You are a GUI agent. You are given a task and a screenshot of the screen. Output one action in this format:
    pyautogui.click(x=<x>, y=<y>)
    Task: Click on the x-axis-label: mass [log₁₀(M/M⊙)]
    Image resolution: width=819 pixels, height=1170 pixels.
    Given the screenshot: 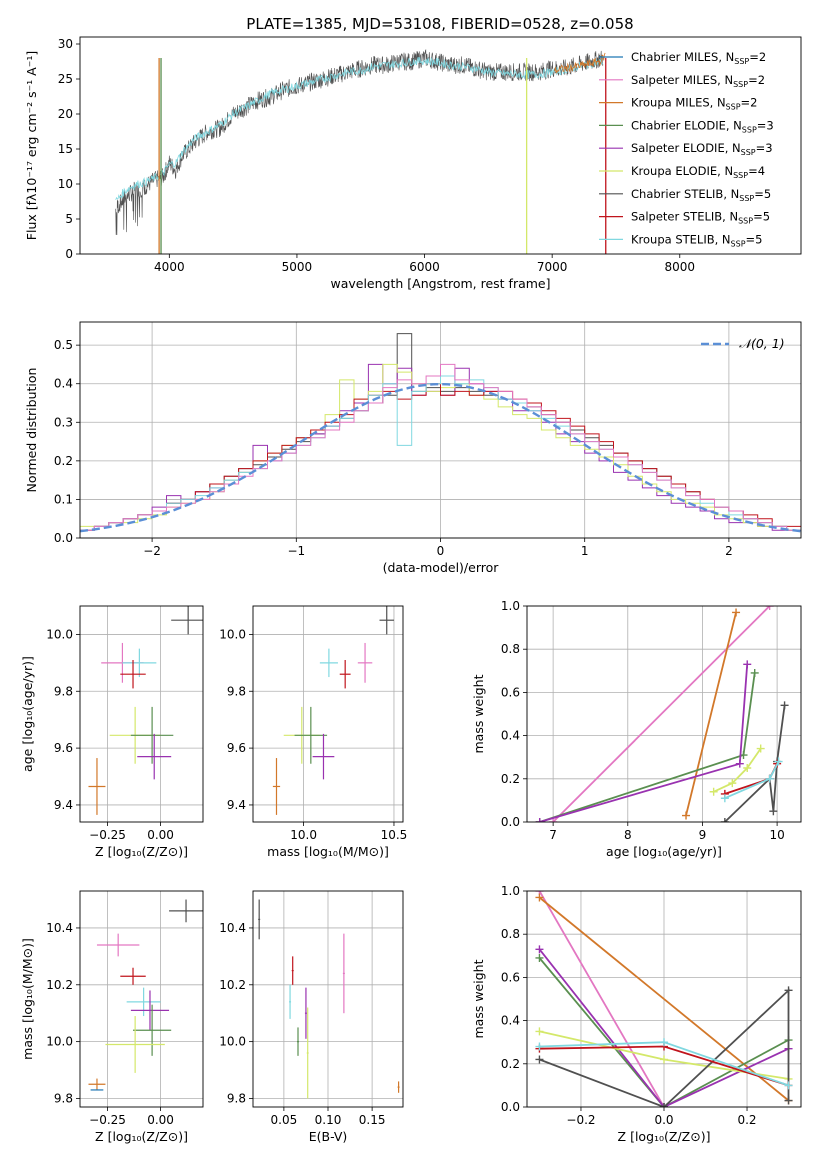 What is the action you would take?
    pyautogui.click(x=328, y=851)
    